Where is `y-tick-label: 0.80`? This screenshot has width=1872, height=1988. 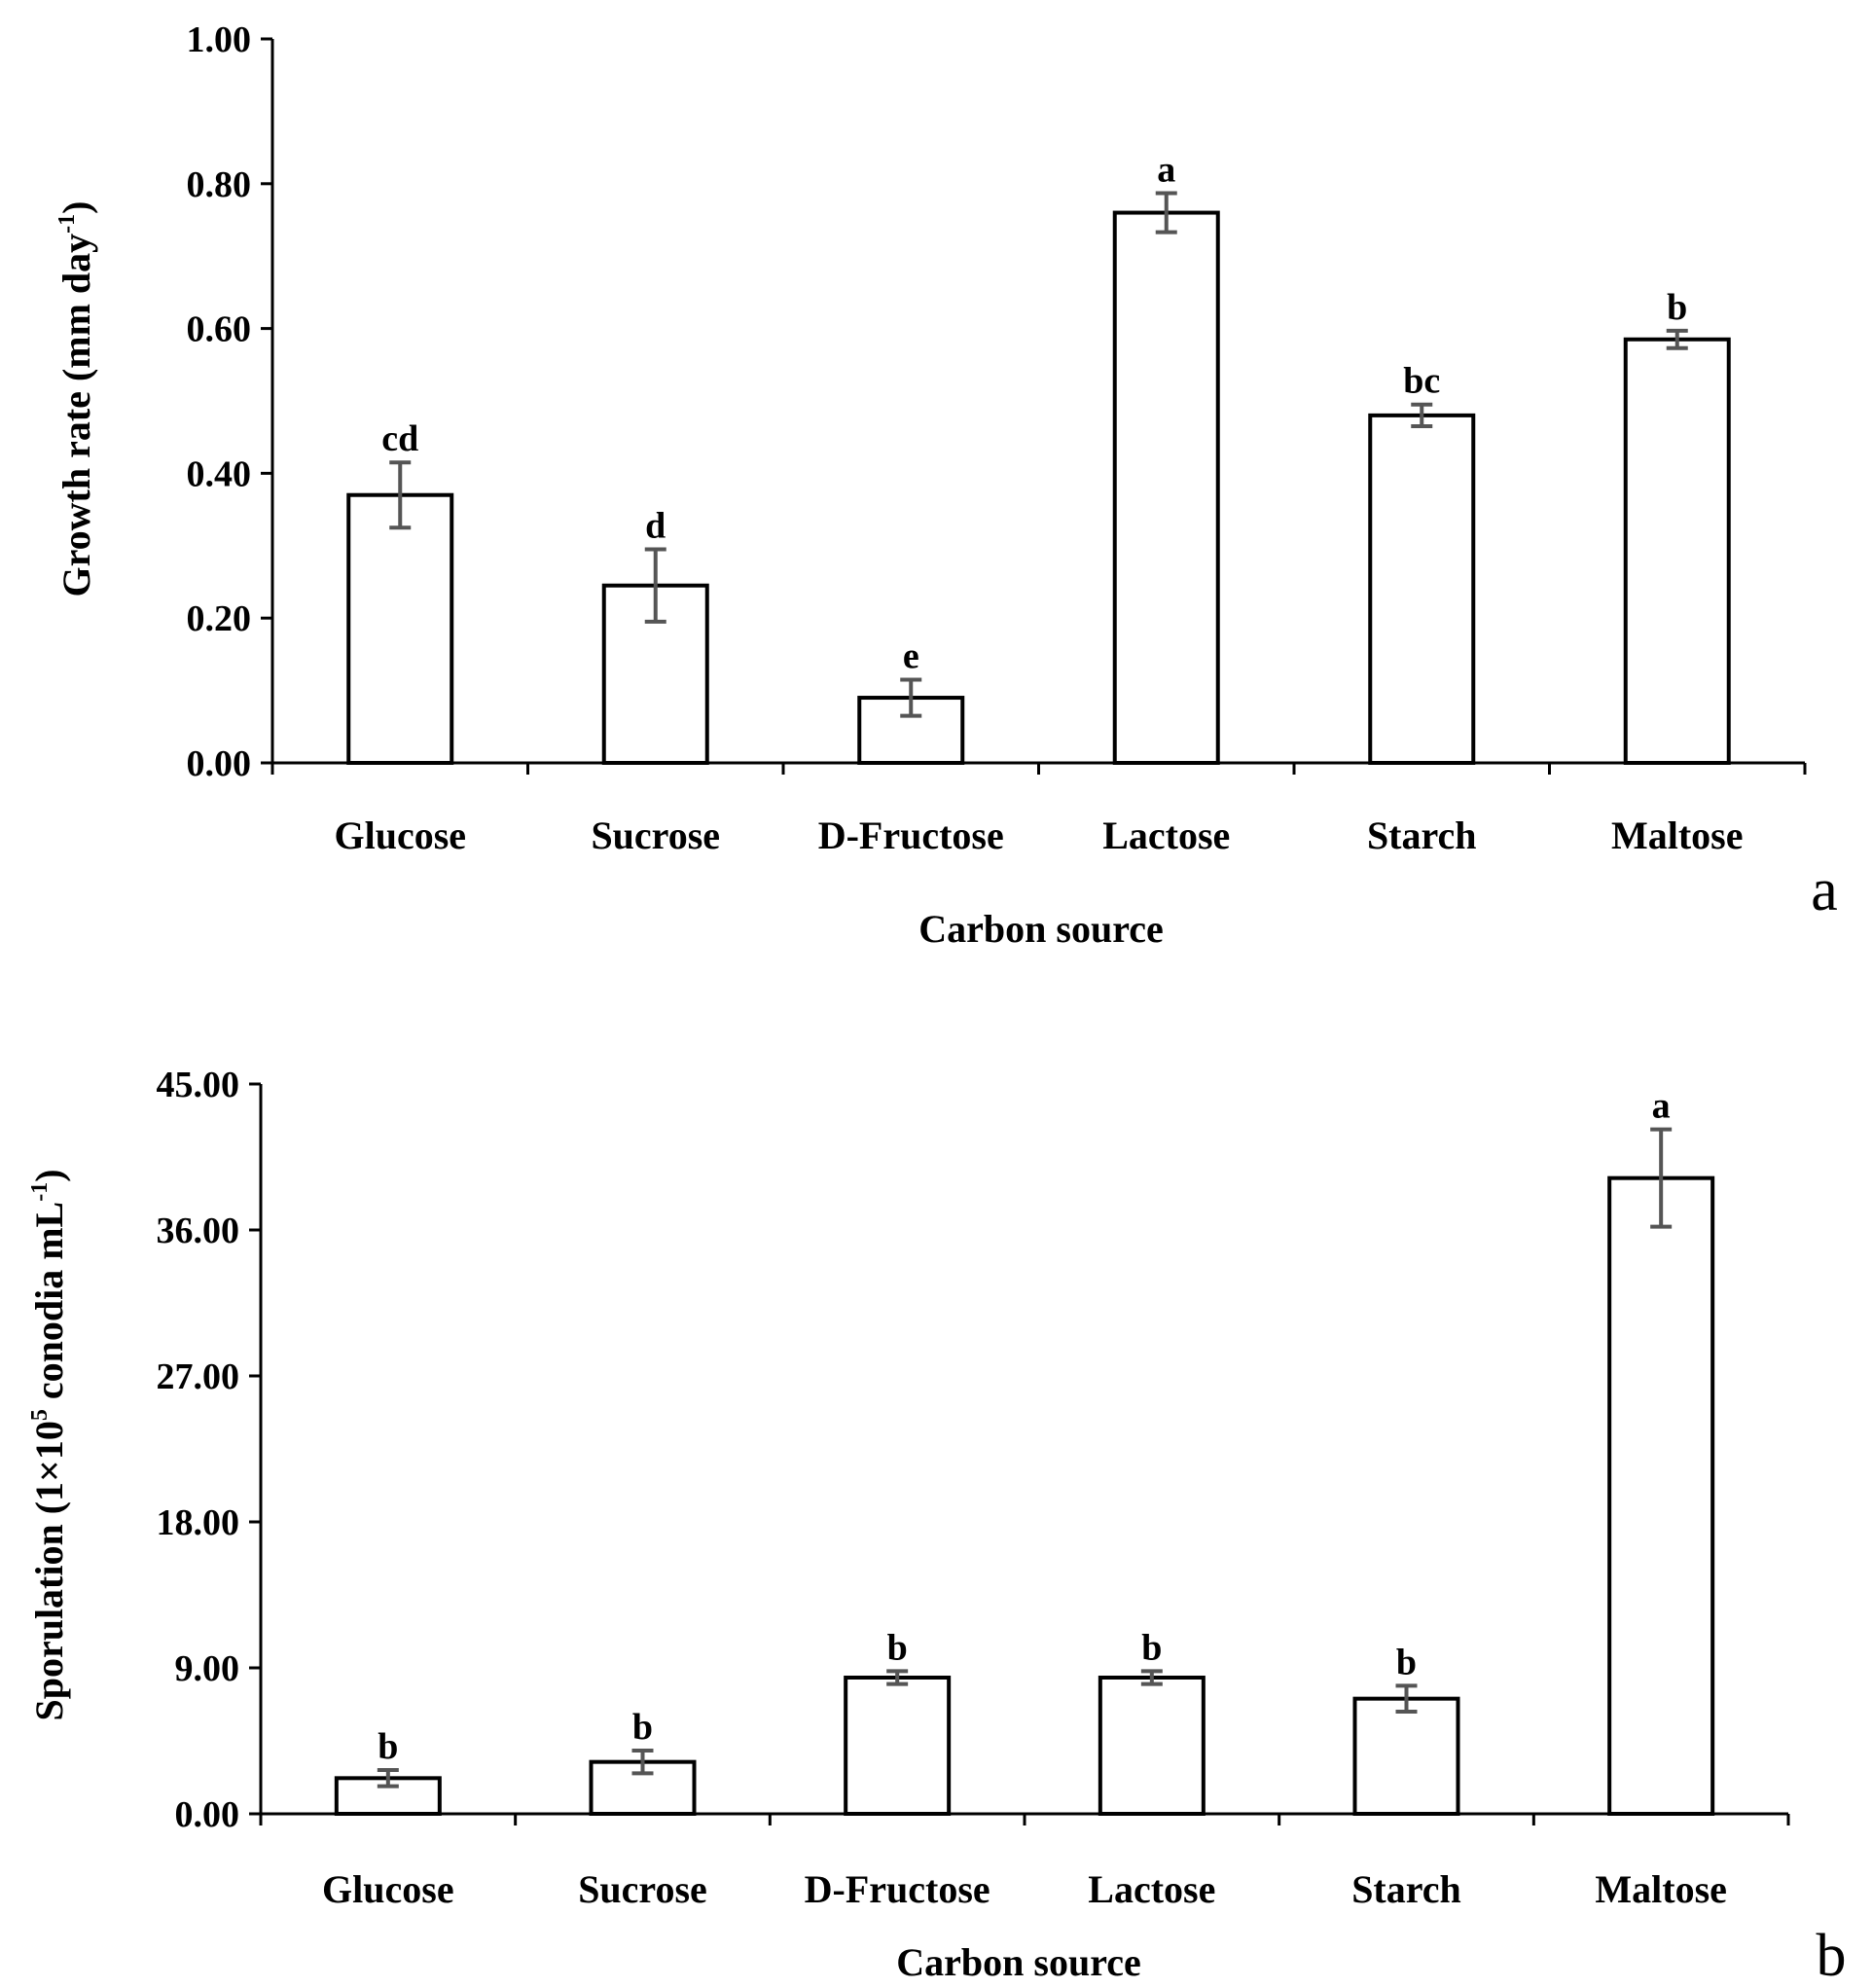 y-tick-label: 0.80 is located at coordinates (219, 184).